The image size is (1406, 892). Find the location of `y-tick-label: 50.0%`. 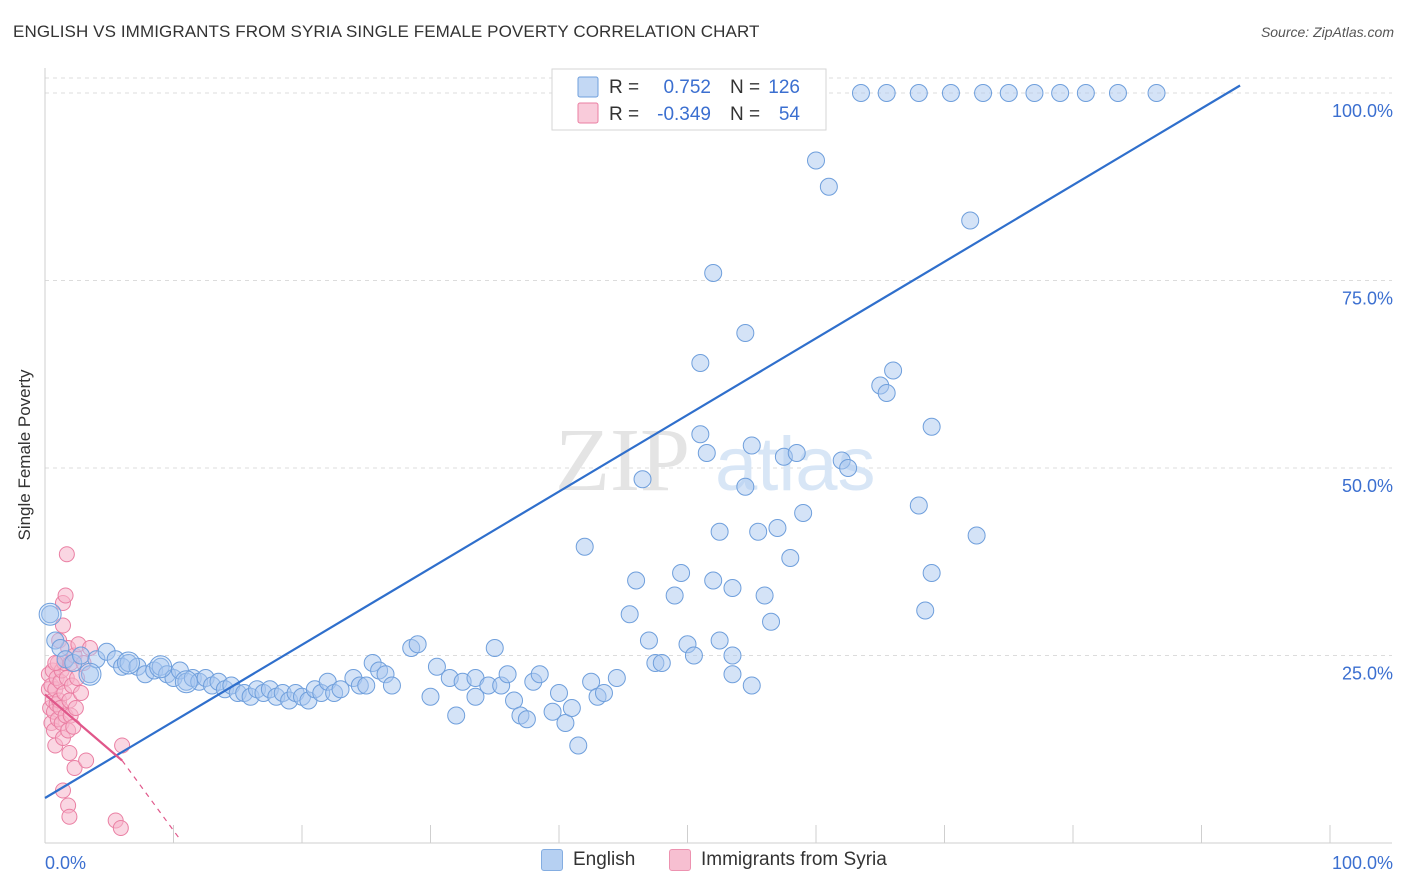

y-tick-label: 50.0% is located at coordinates (1367, 486).